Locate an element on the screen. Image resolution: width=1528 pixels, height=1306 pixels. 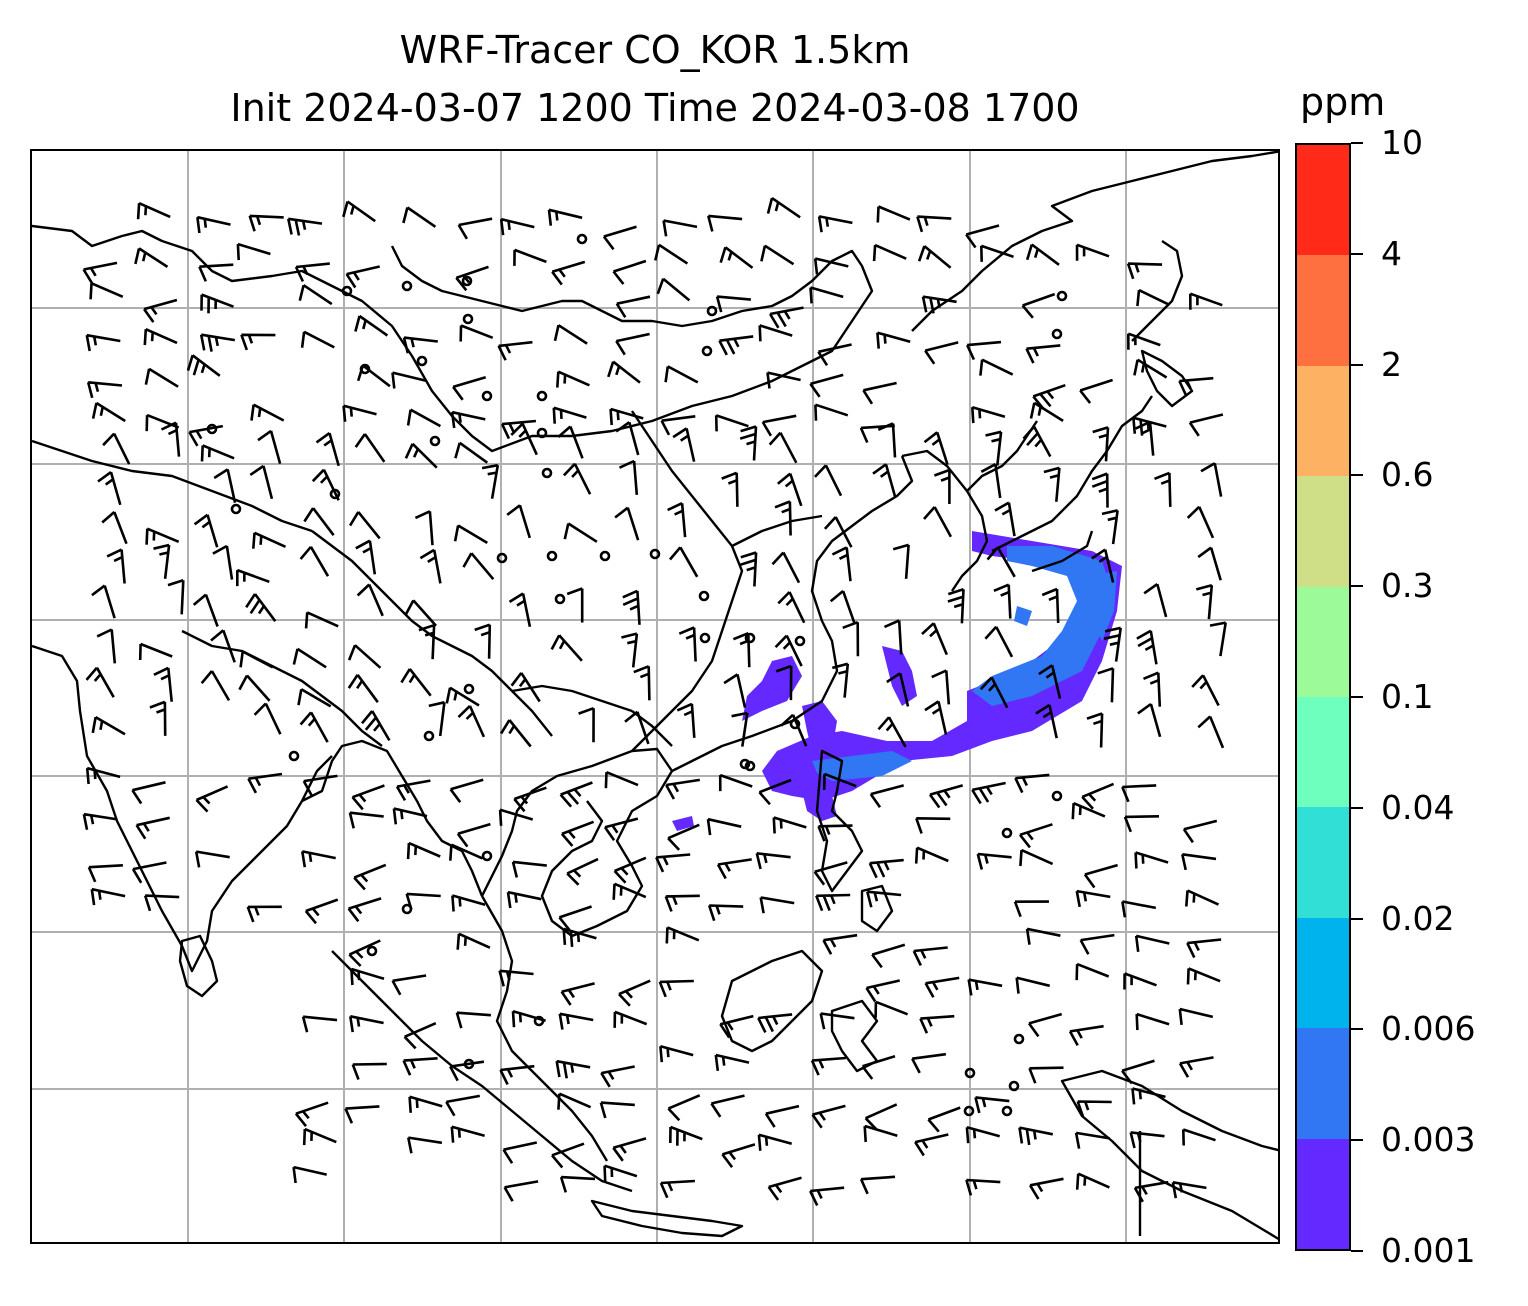
colorbar is located at coordinates (1323, 697).